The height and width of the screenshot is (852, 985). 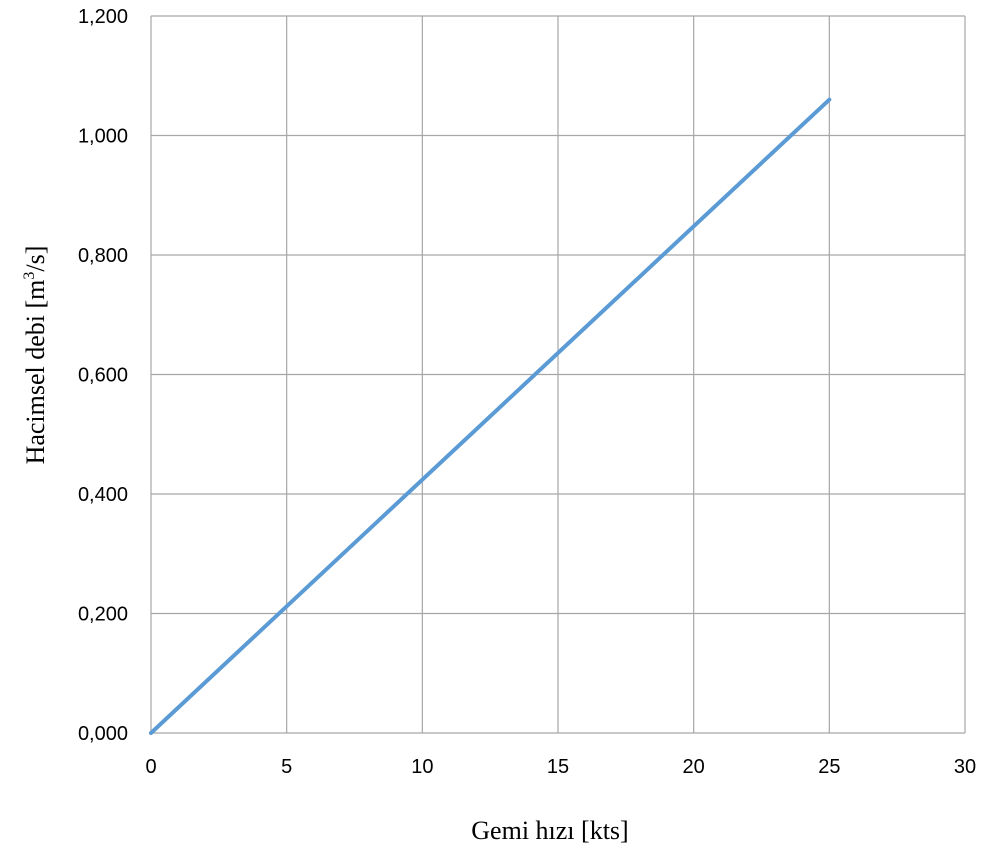 What do you see at coordinates (422, 767) in the screenshot?
I see `x-tick-label-10: 10` at bounding box center [422, 767].